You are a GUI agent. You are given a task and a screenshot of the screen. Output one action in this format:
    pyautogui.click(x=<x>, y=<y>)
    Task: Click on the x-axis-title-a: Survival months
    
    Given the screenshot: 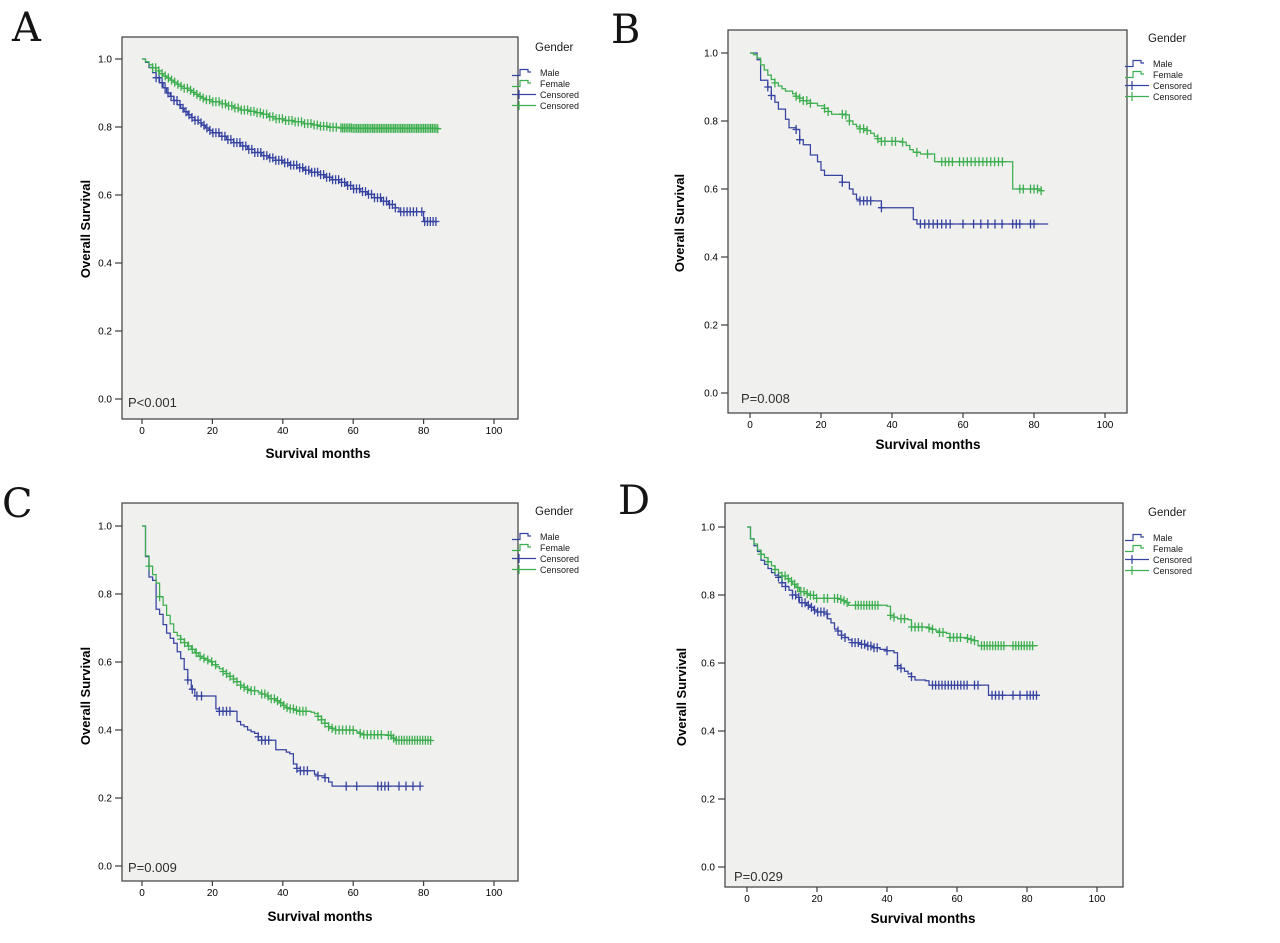 What is the action you would take?
    pyautogui.click(x=318, y=453)
    